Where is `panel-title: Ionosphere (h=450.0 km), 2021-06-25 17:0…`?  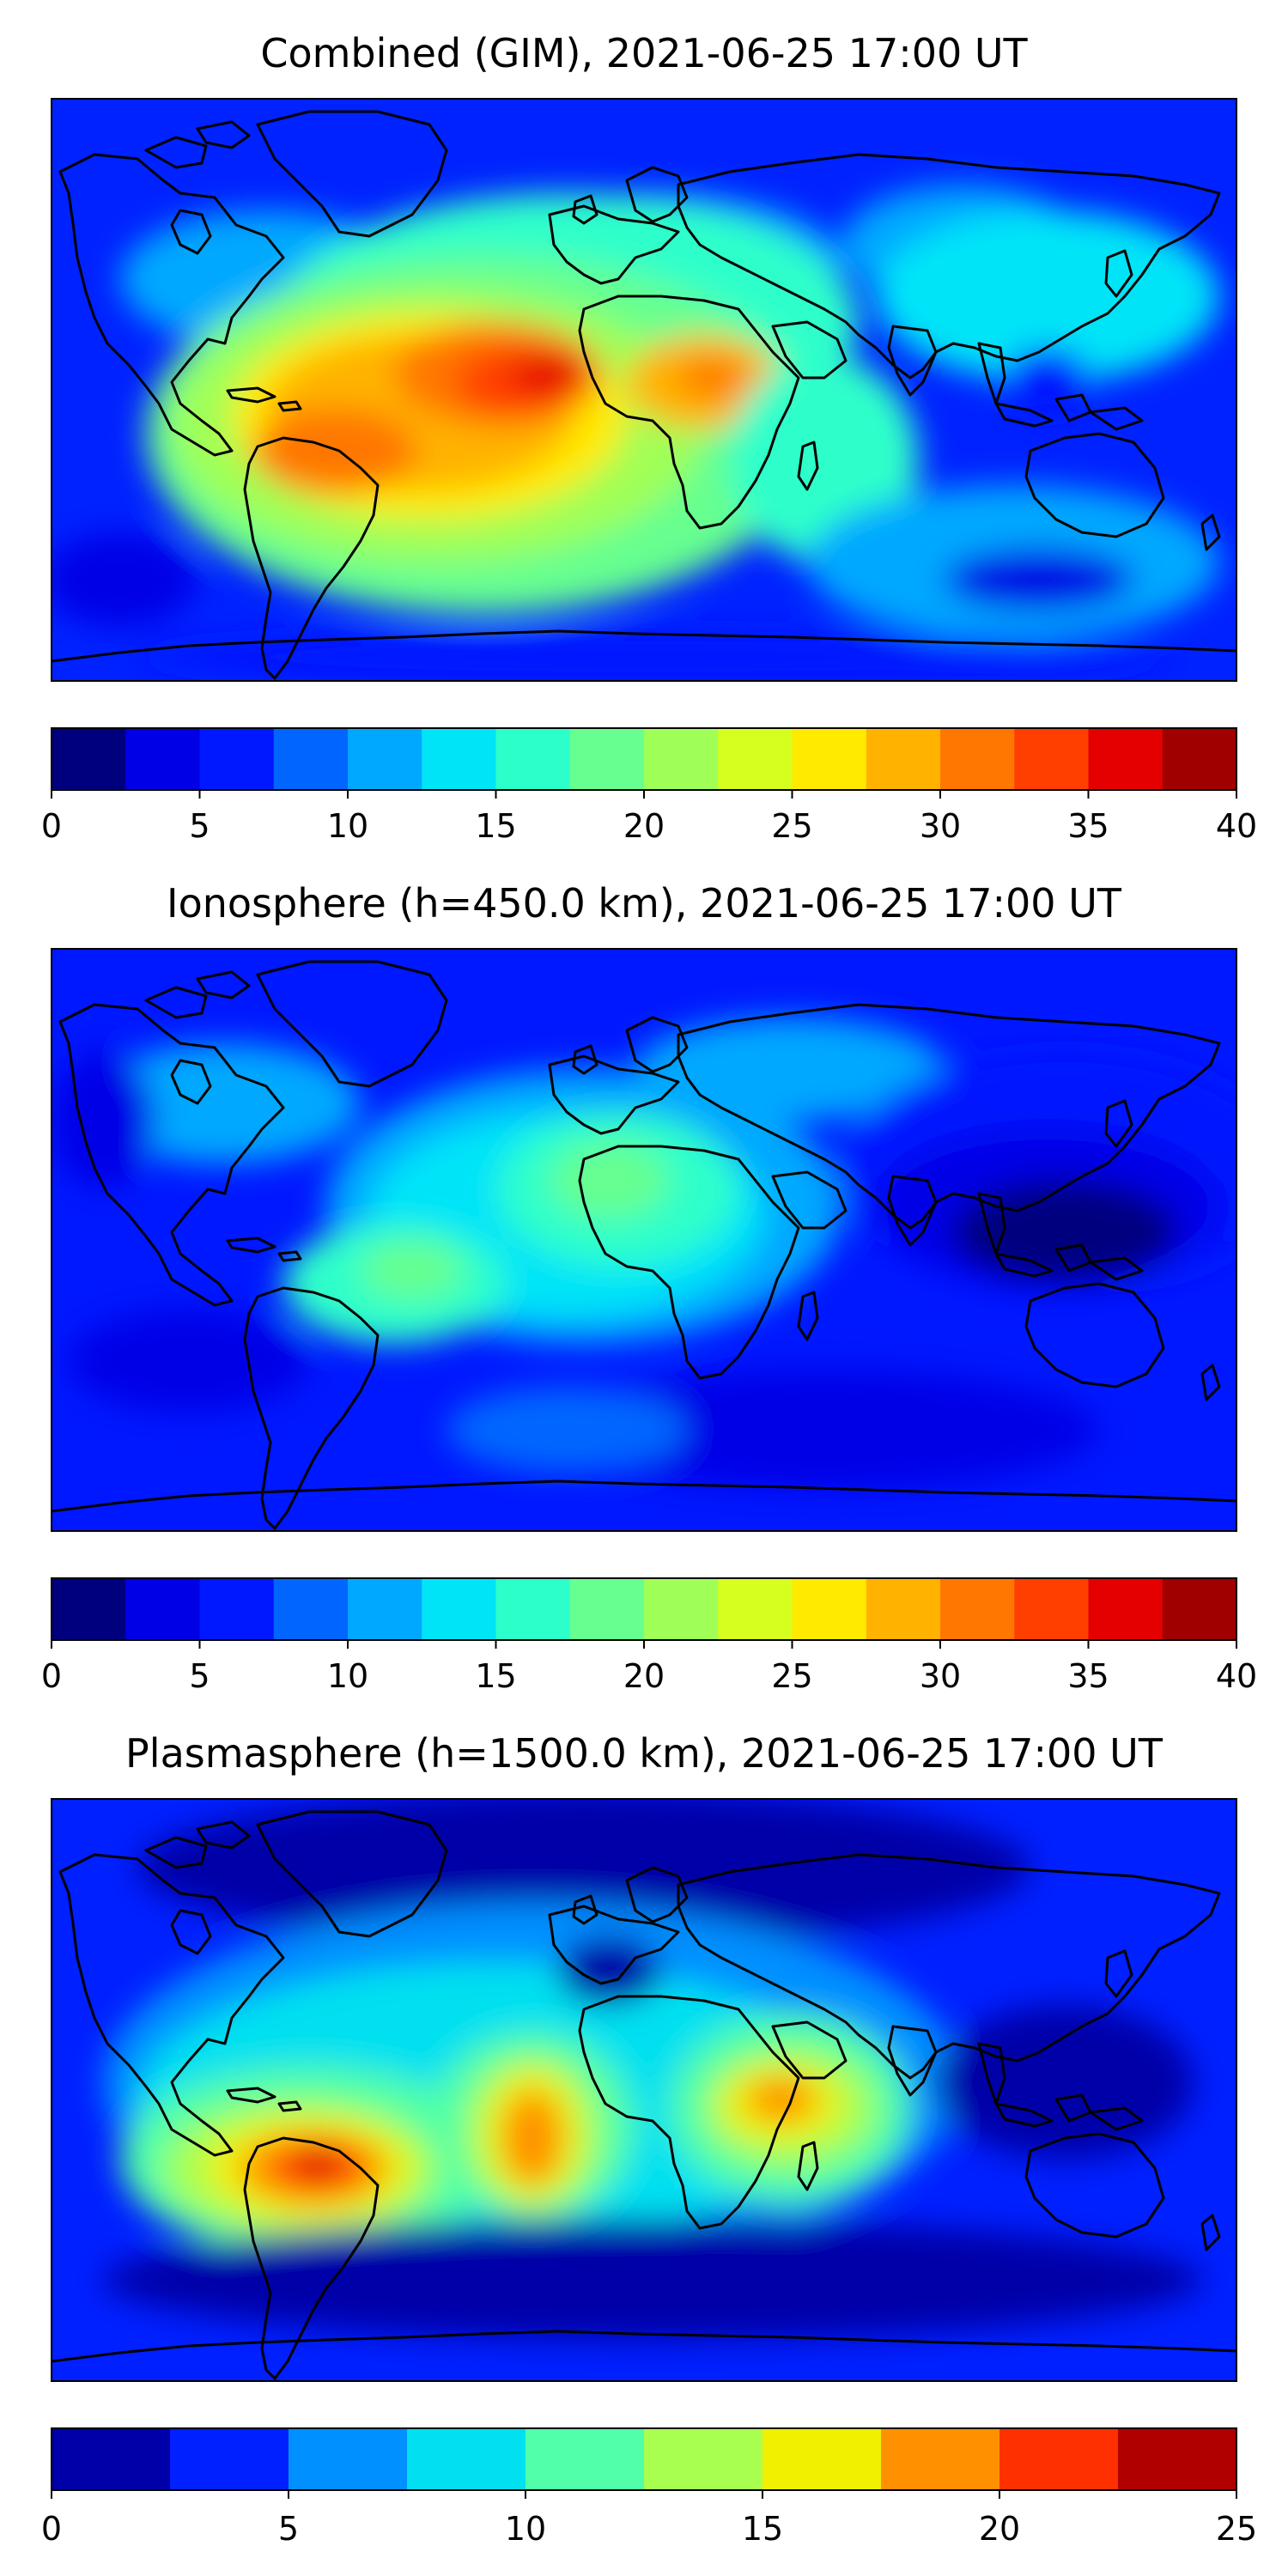
panel-title: Ionosphere (h=450.0 km), 2021-06-25 17:0… is located at coordinates (644, 903).